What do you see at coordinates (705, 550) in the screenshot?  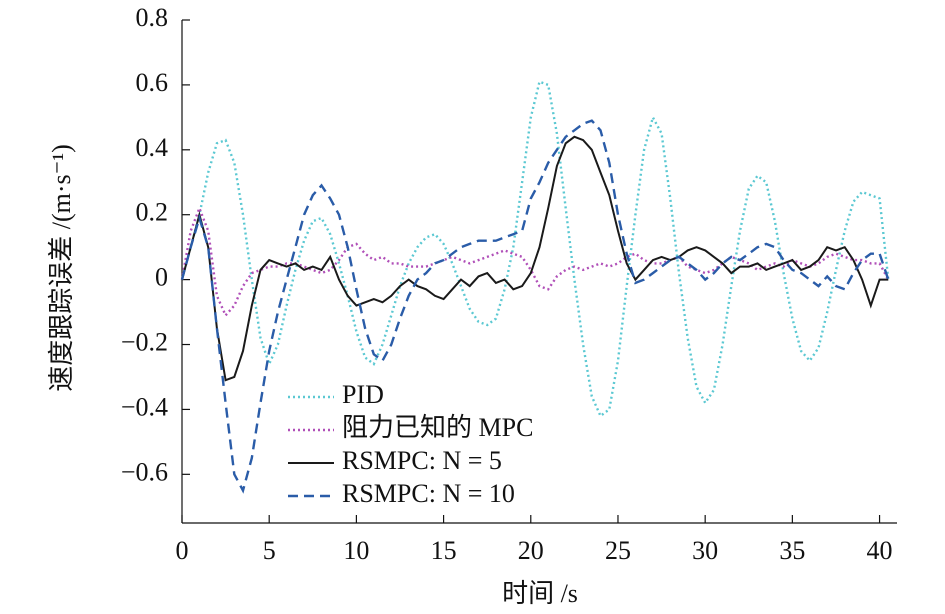 I see `x-tick-label: 30` at bounding box center [705, 550].